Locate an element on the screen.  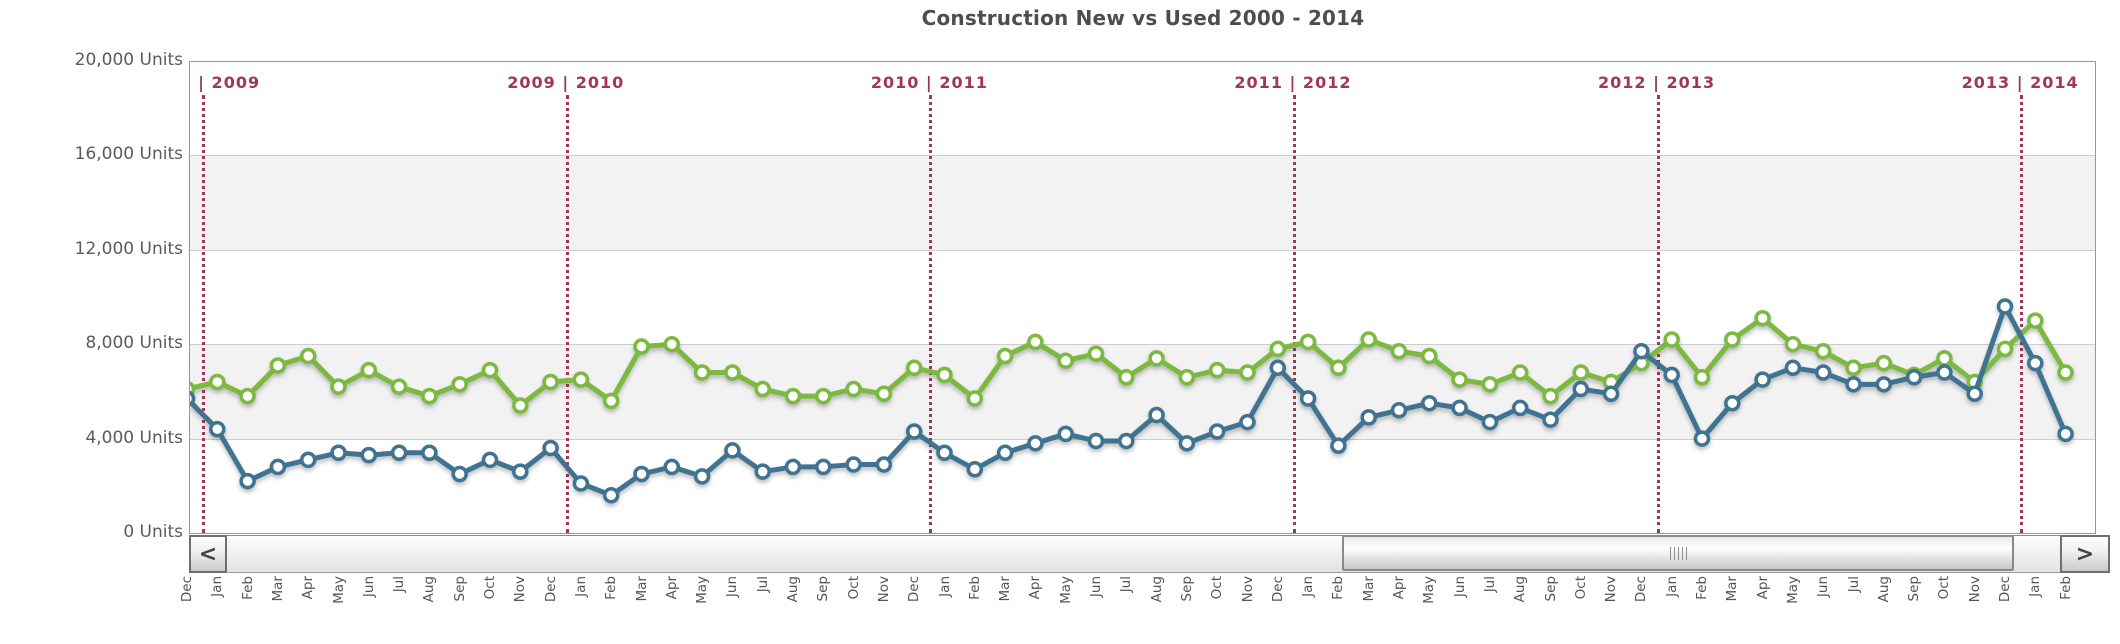
scrollbar-thumb is located at coordinates (1678, 553).